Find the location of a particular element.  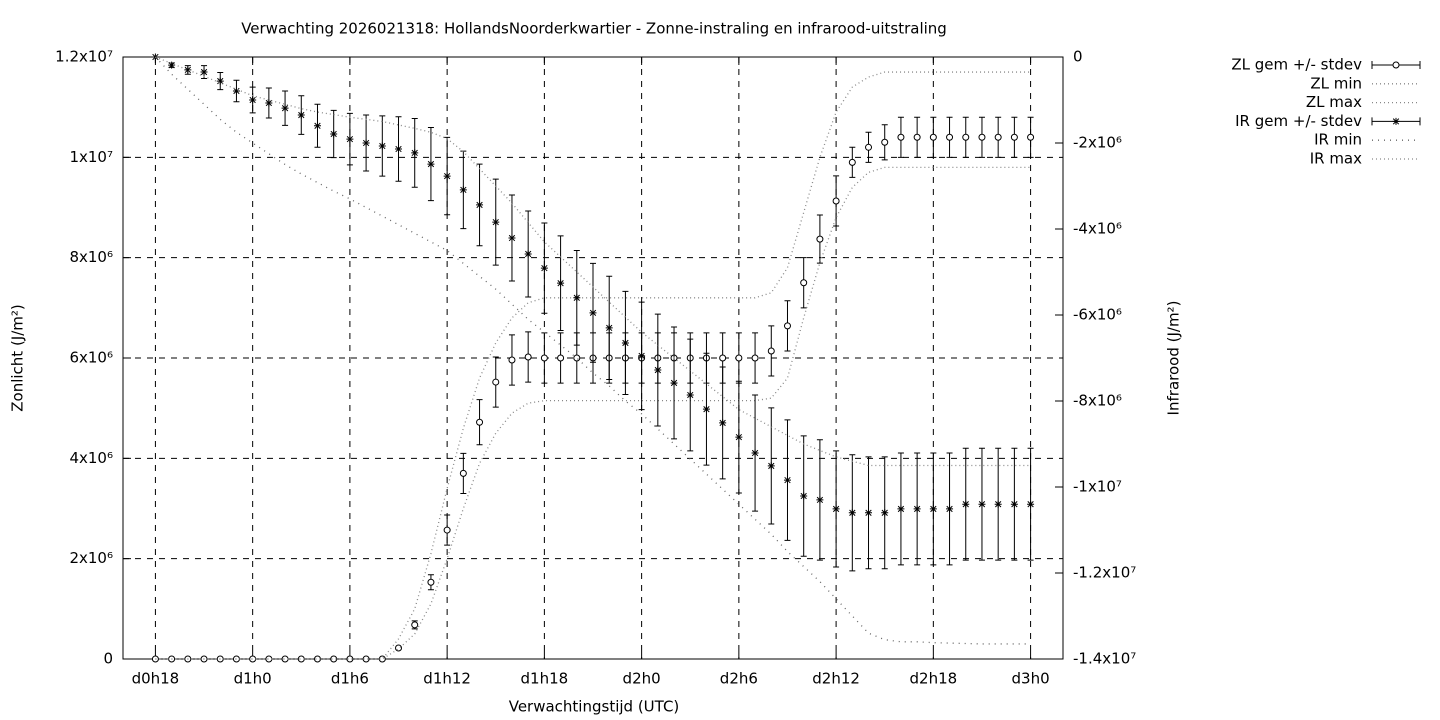

y-tick-label: 0 is located at coordinates (108, 659).